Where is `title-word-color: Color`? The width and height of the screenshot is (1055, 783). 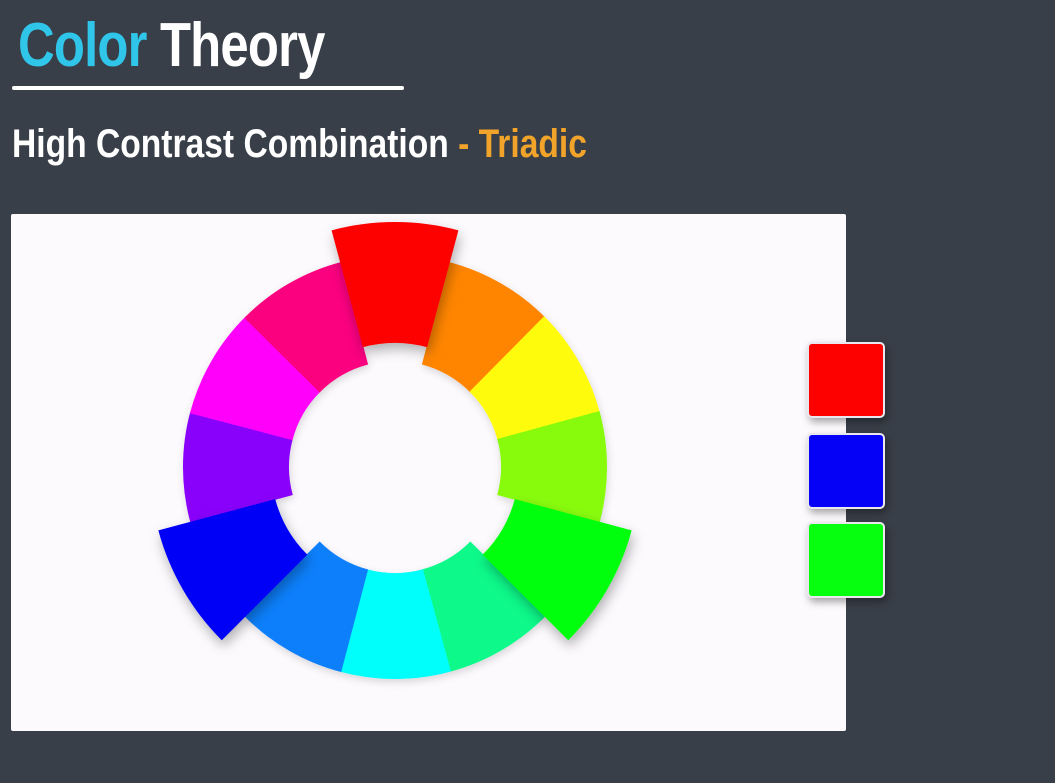
title-word-color: Color is located at coordinates (82, 45).